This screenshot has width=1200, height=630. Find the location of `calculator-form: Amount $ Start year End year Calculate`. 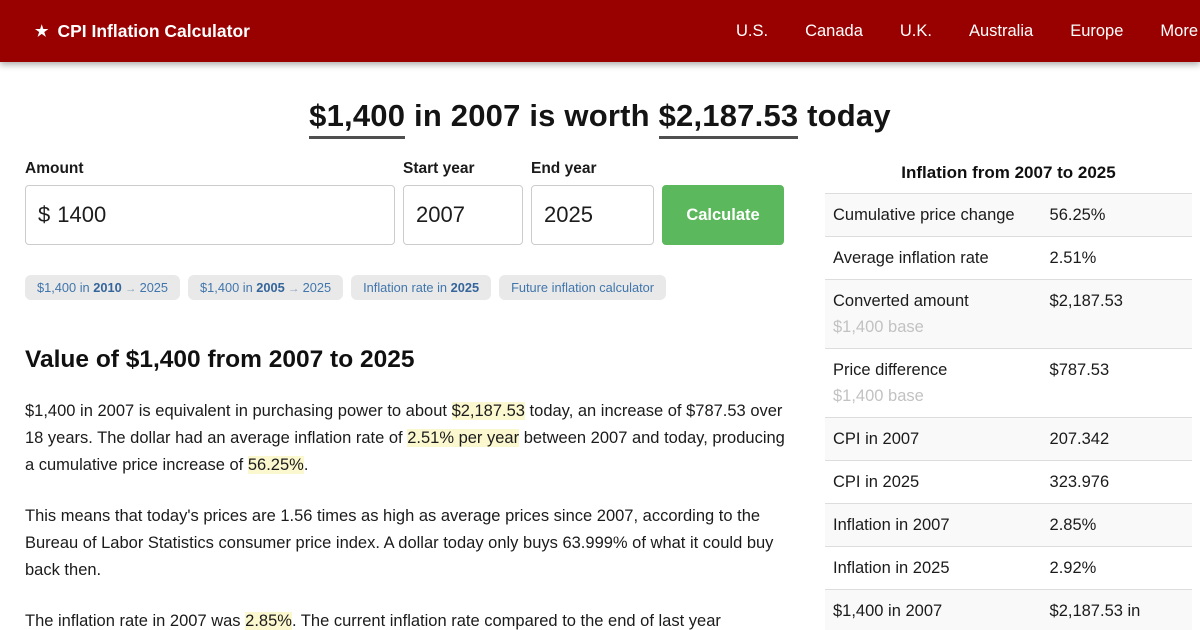

calculator-form: Amount $ Start year End year Calculate is located at coordinates (407, 202).